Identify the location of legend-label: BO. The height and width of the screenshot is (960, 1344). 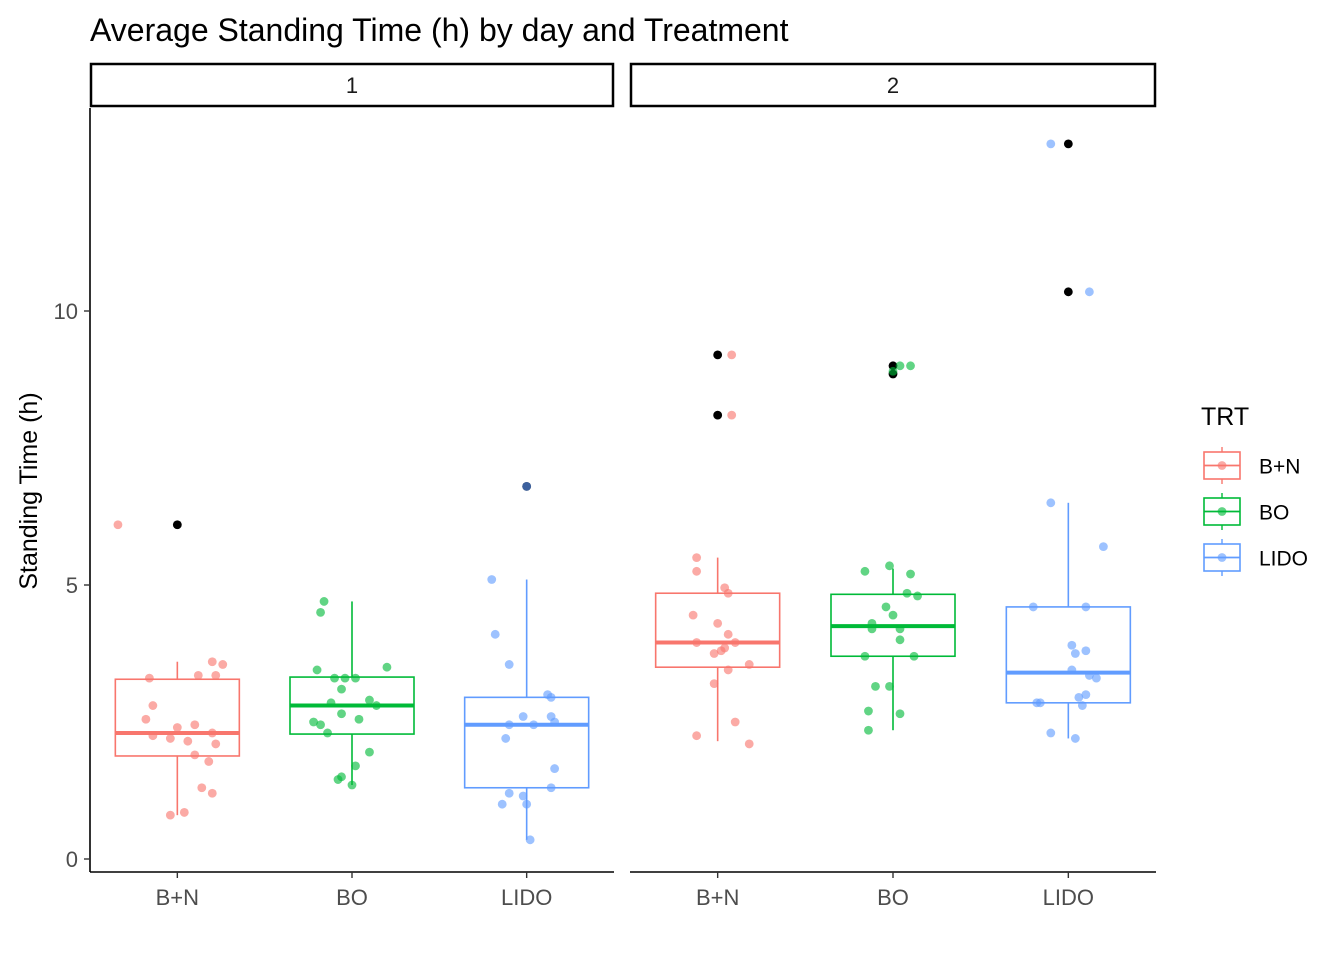
(1274, 513).